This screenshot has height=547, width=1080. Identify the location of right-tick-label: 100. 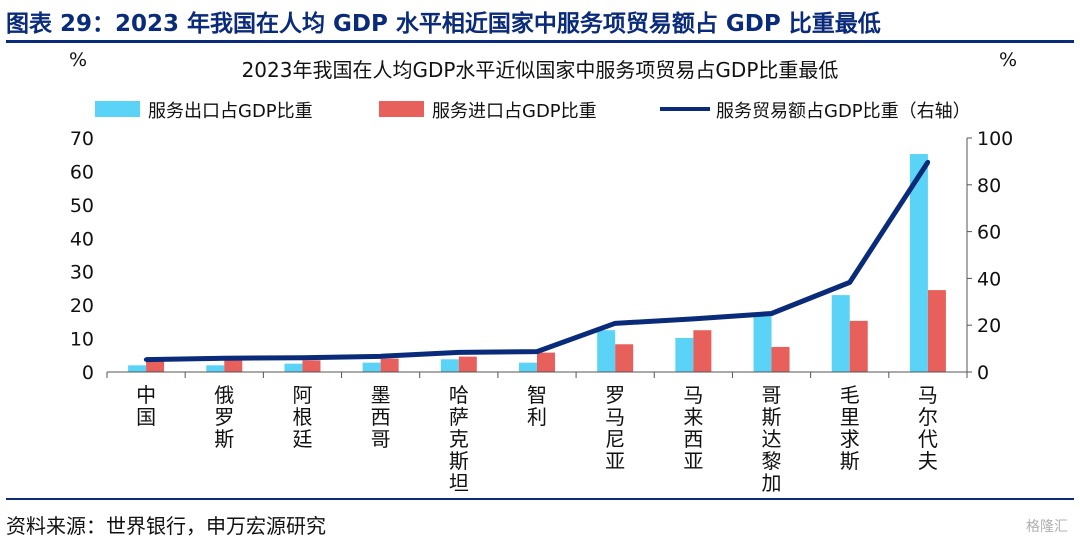
(995, 139).